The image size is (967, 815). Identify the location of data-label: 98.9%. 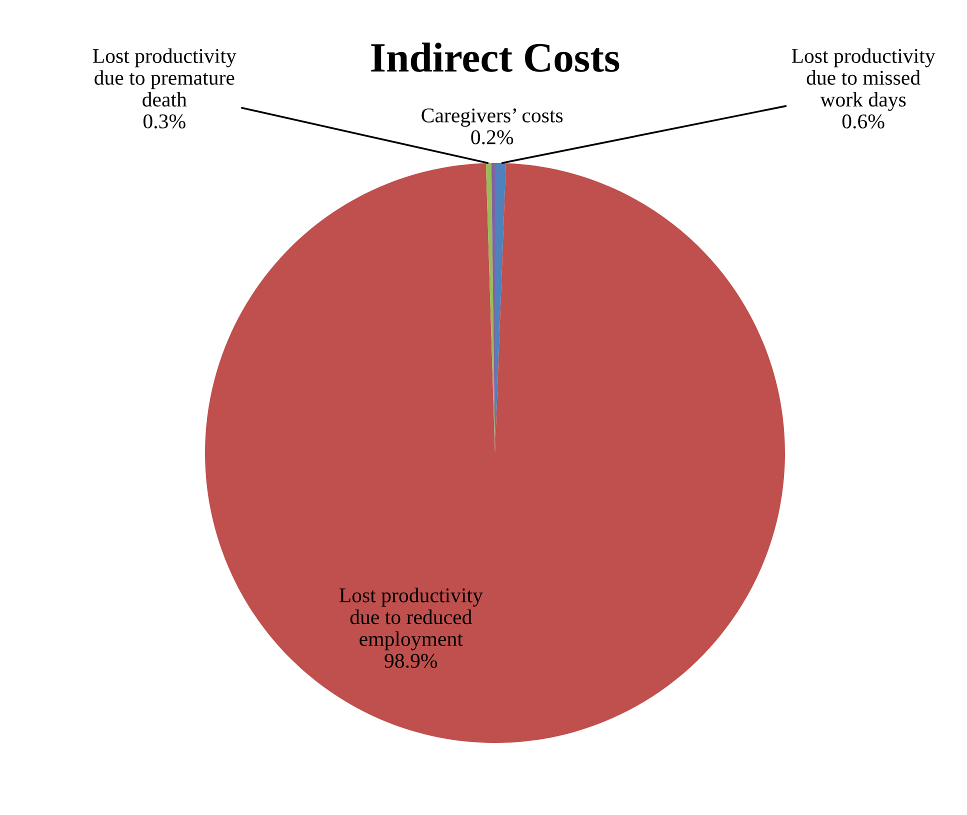
(411, 661).